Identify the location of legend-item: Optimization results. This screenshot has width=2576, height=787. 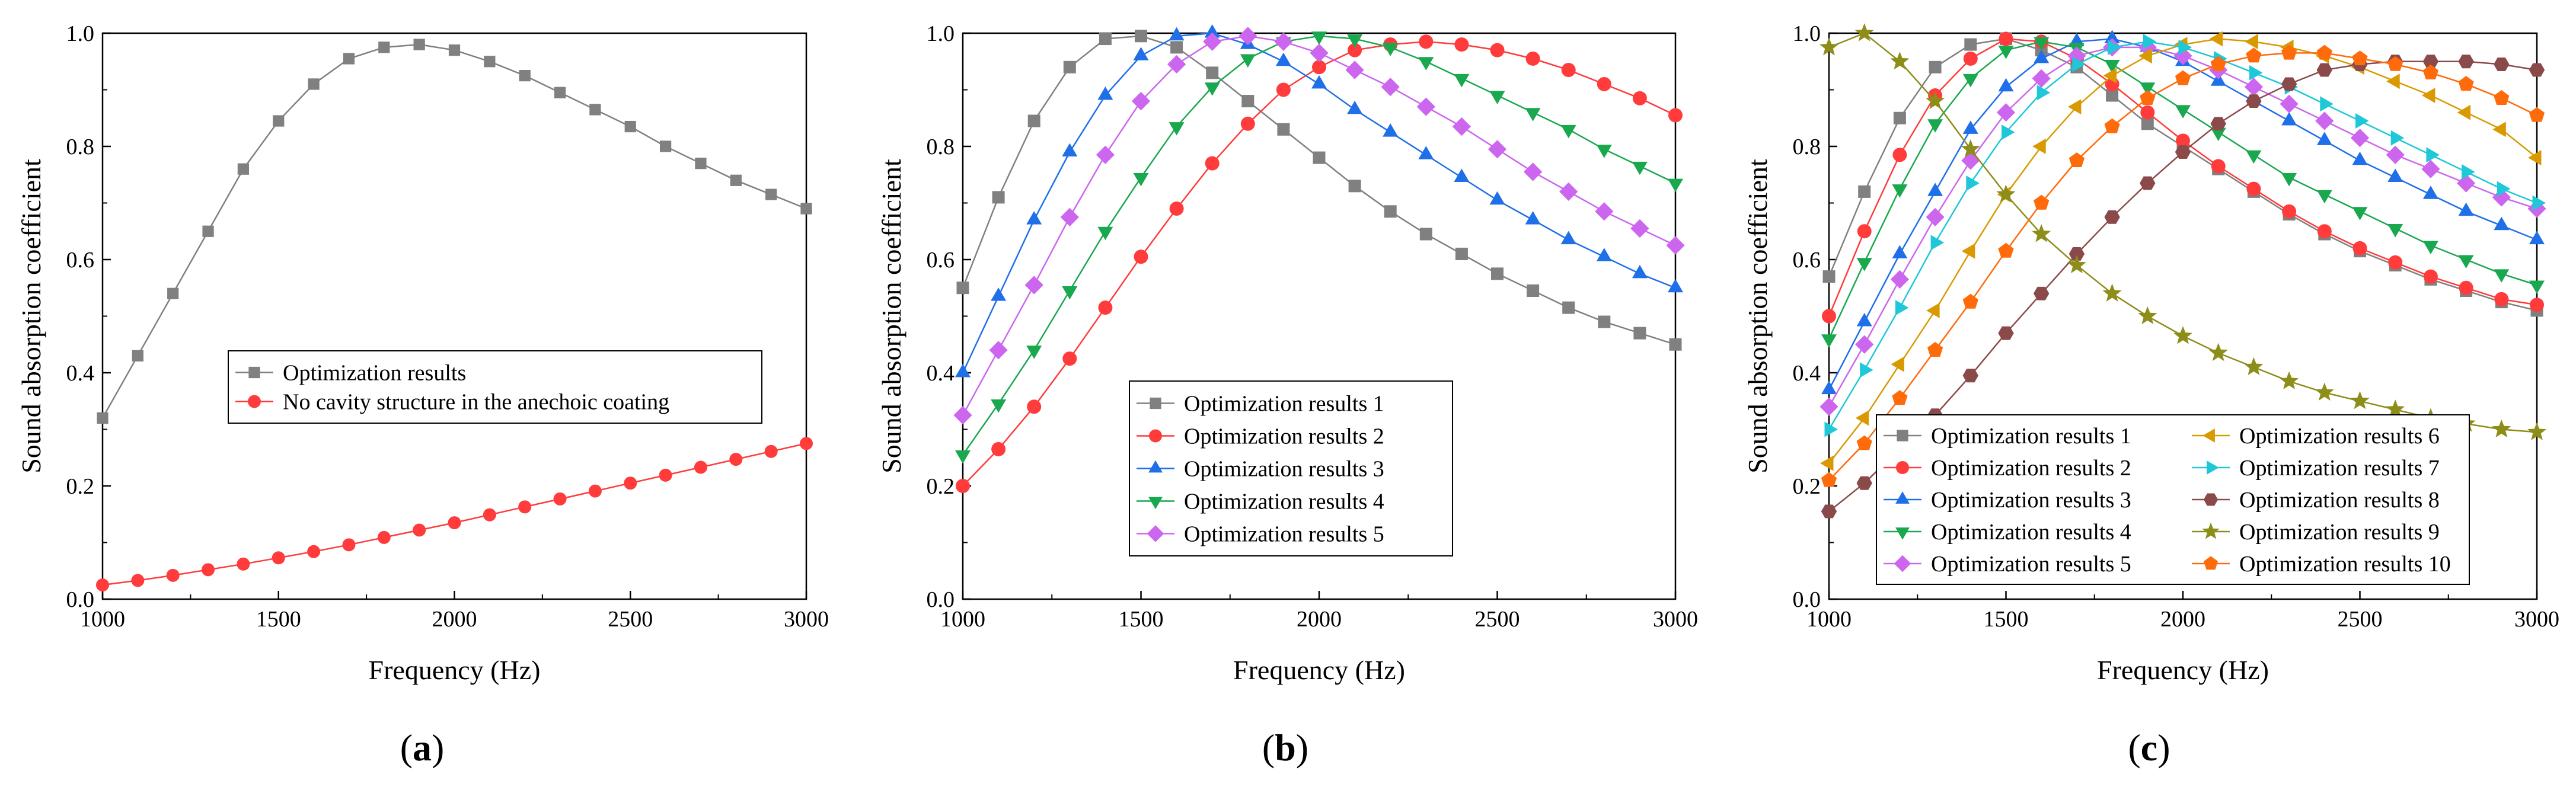
(350, 374).